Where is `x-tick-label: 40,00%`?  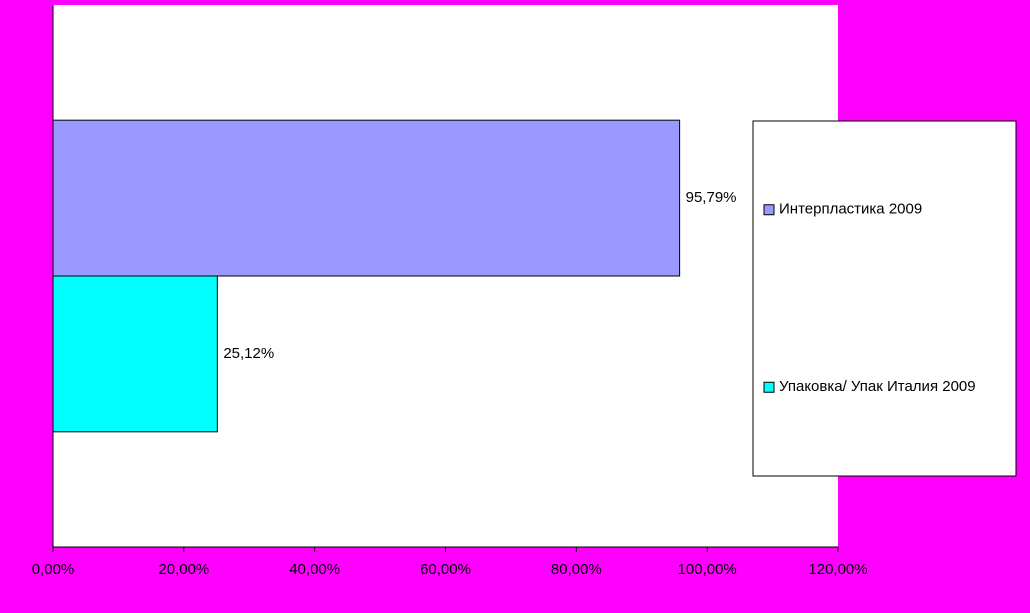
x-tick-label: 40,00% is located at coordinates (314, 569).